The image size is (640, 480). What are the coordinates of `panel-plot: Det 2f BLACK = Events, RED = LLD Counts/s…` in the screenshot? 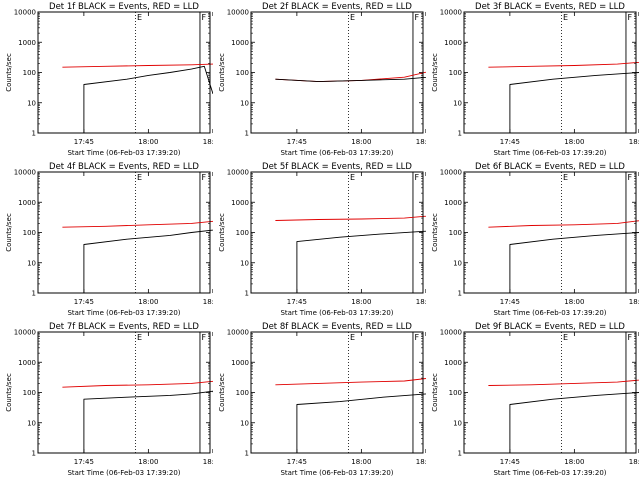 It's located at (322, 79).